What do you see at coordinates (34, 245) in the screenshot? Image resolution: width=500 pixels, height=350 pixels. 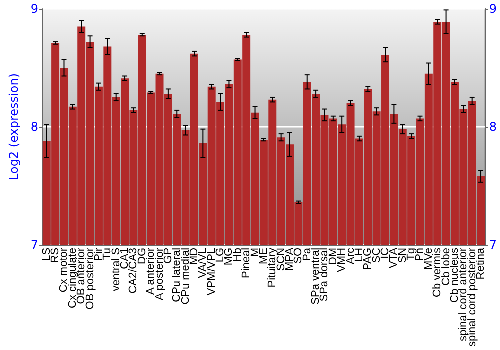 I see `y-tick-label: 7` at bounding box center [34, 245].